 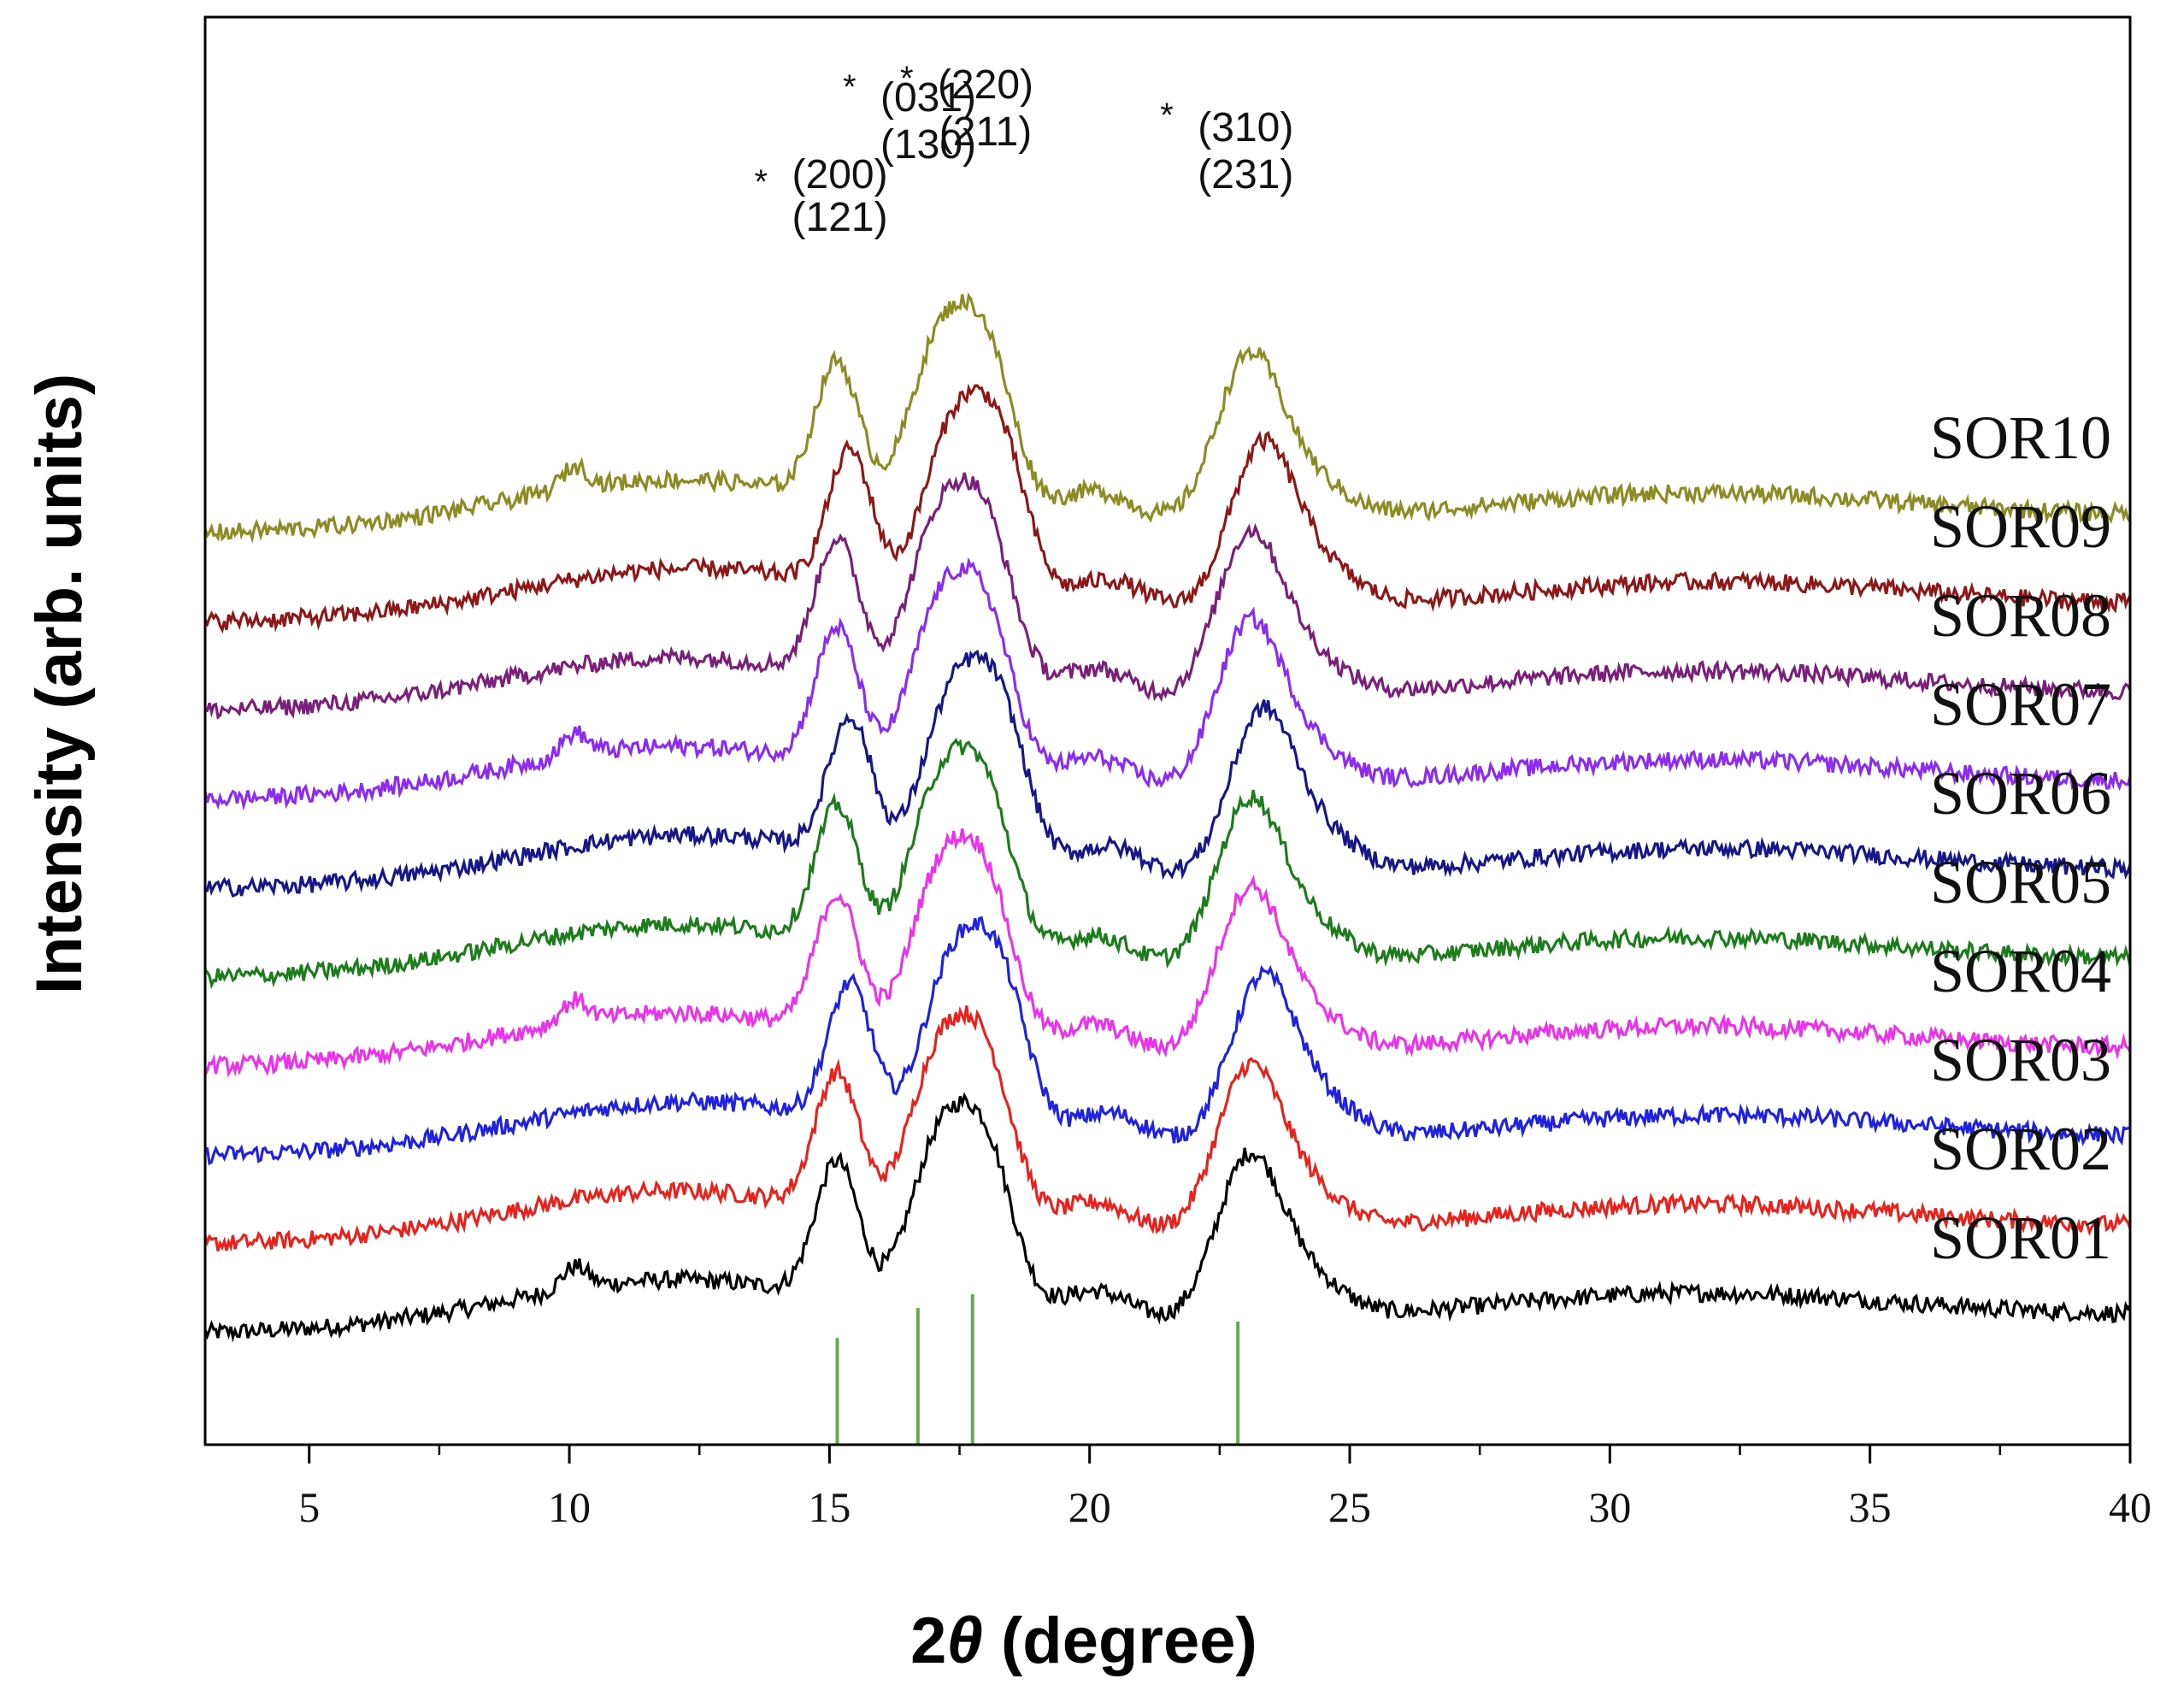 What do you see at coordinates (2020, 616) in the screenshot?
I see `series-label-sor08: SOR08` at bounding box center [2020, 616].